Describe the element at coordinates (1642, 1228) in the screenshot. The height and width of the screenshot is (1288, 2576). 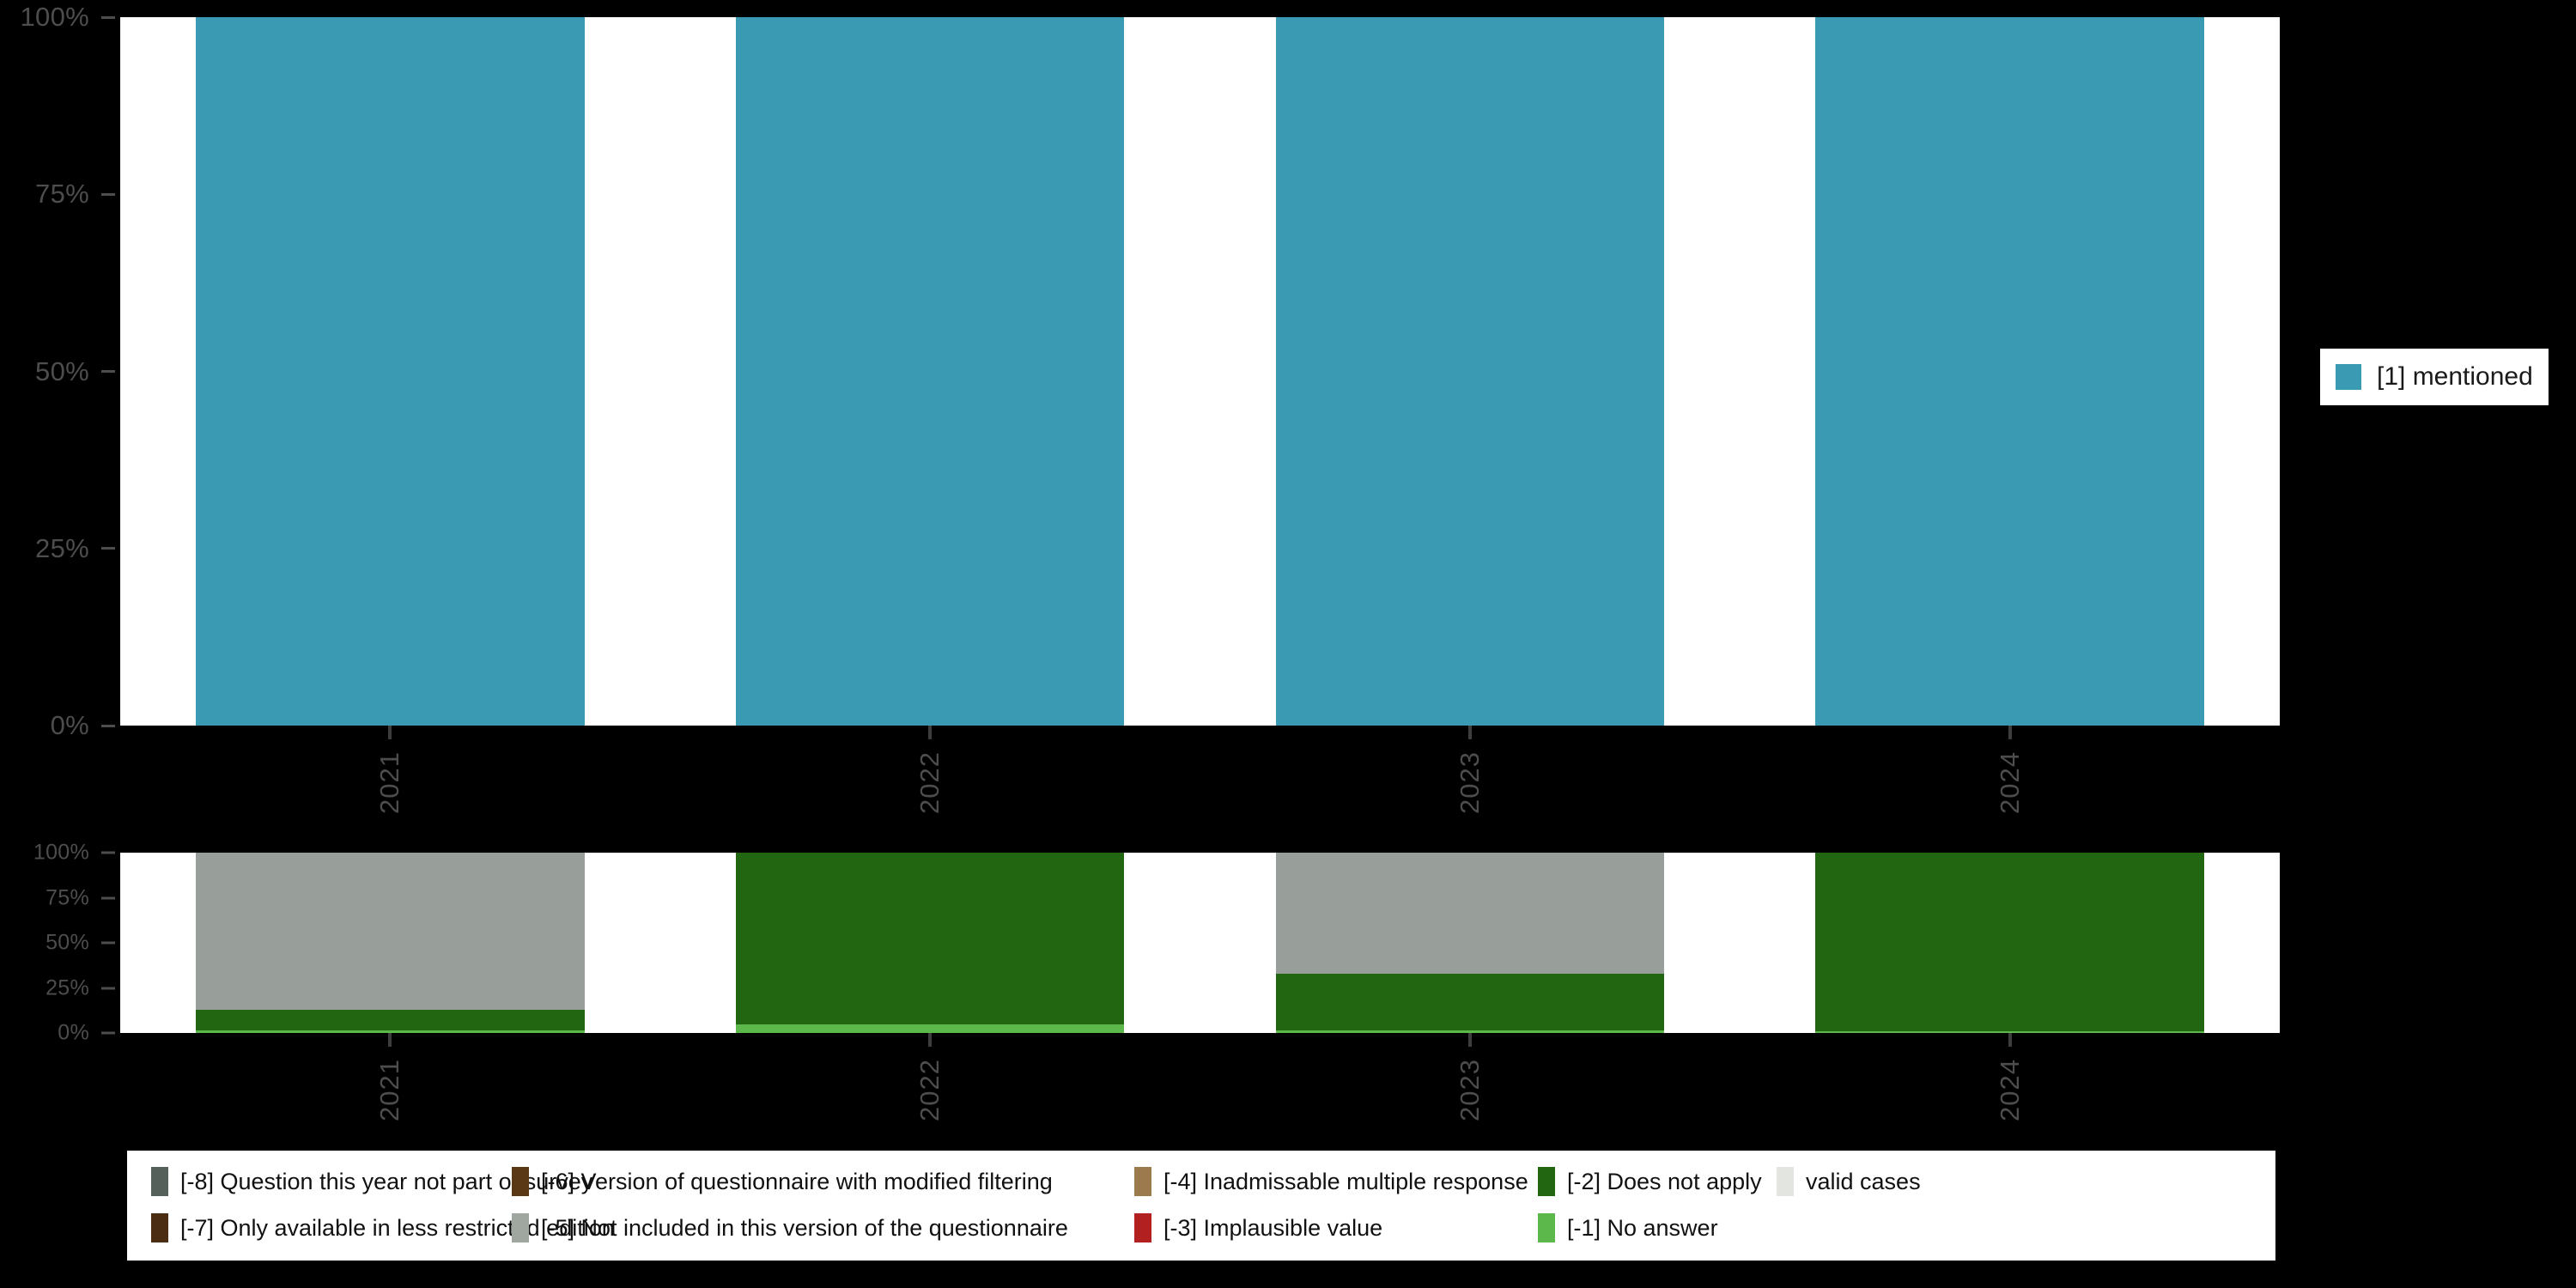
I see `legend-label: [-1] No answer` at that location.